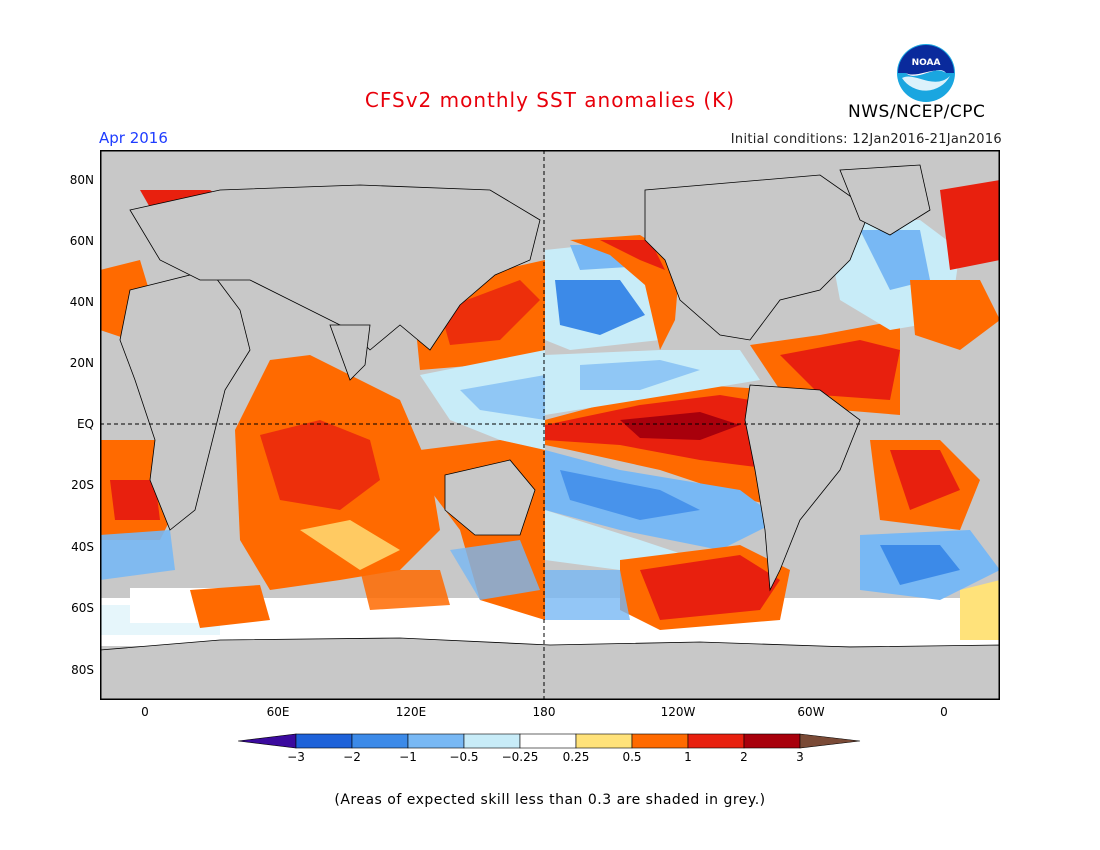  What do you see at coordinates (866, 139) in the screenshot?
I see `initial-conditions: Initial conditions: 12Jan2016-21Jan2016` at bounding box center [866, 139].